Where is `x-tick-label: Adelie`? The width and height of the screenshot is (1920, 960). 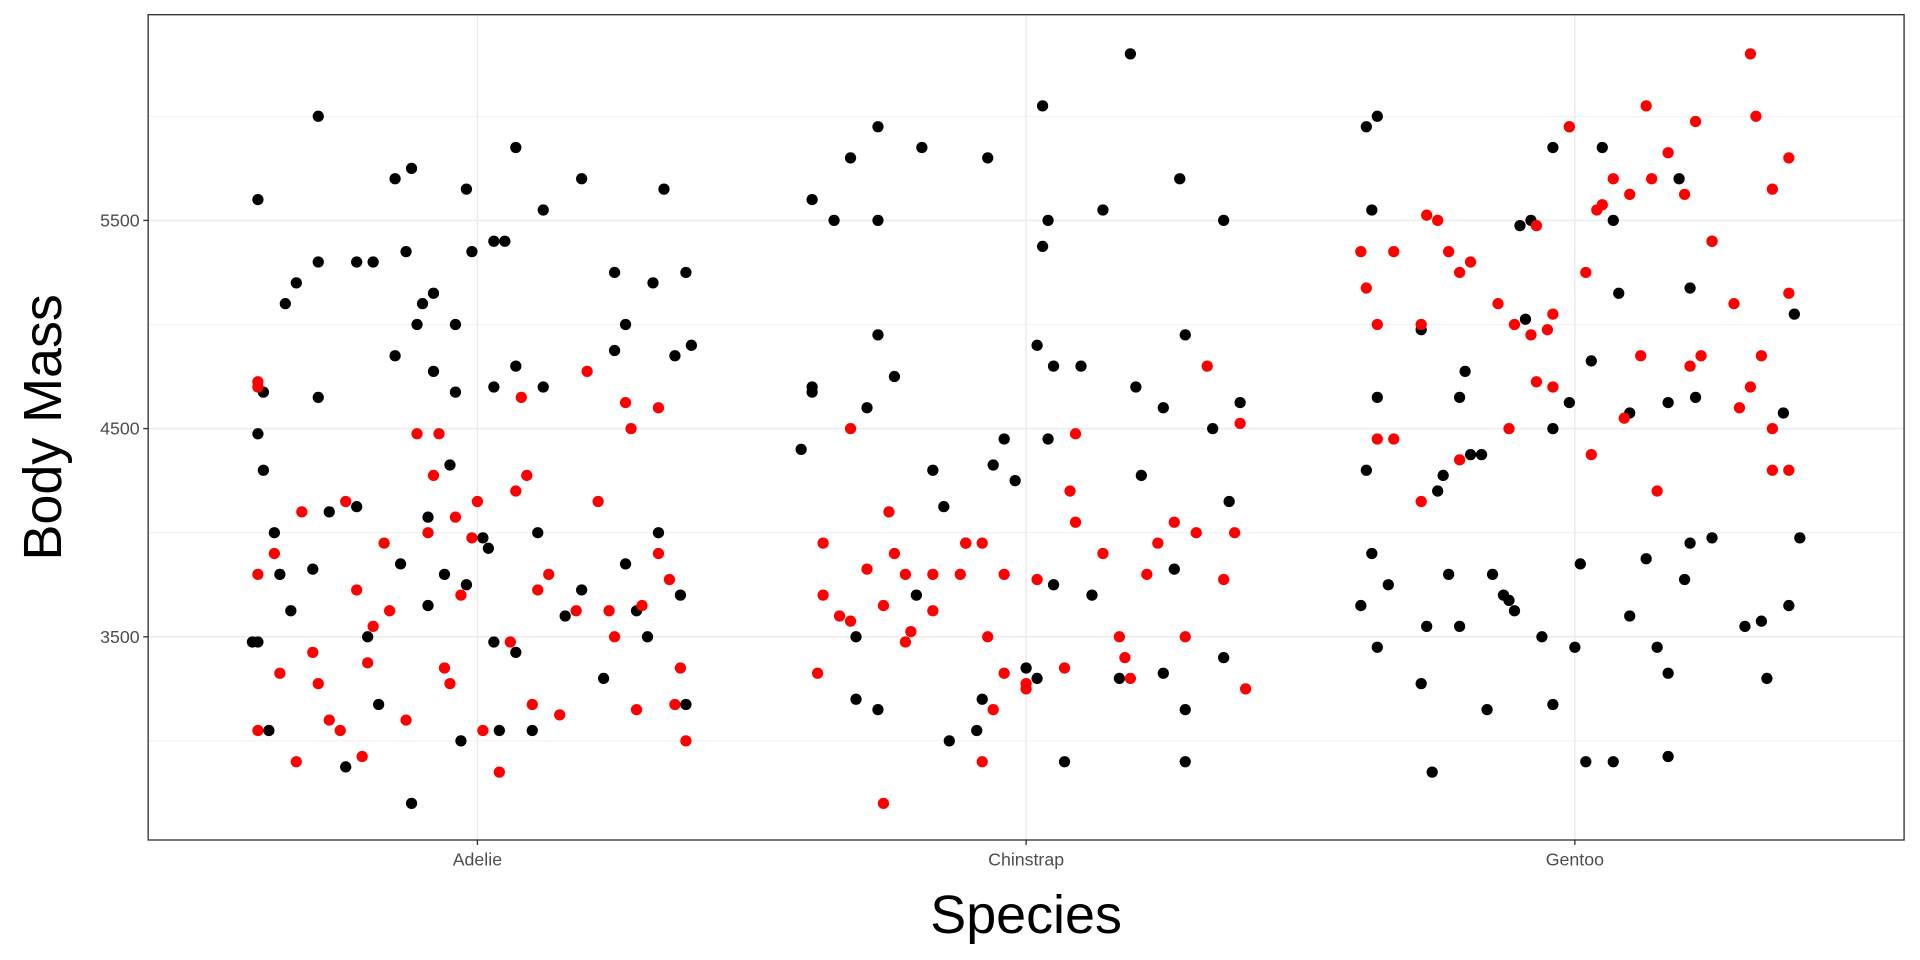 x-tick-label: Adelie is located at coordinates (477, 860).